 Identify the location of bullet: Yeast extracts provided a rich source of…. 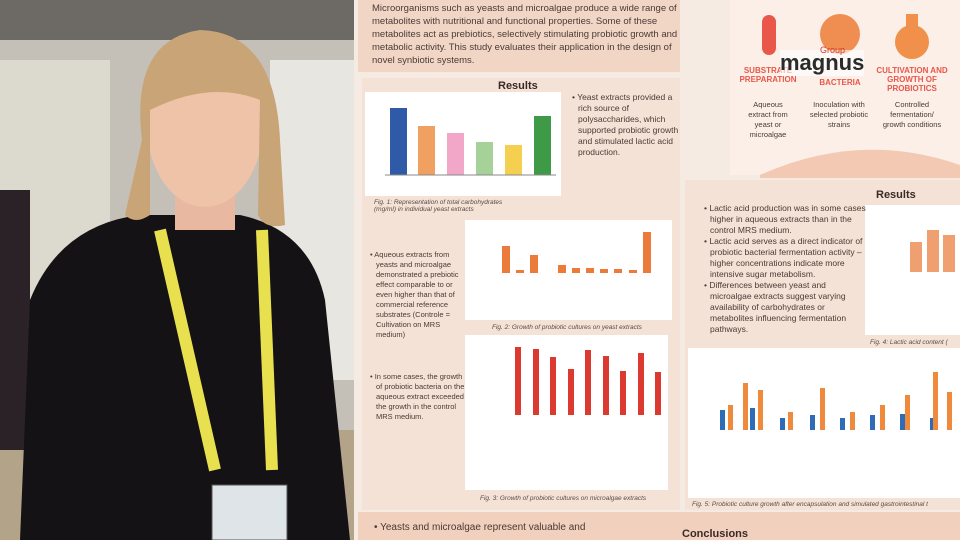
(626, 125).